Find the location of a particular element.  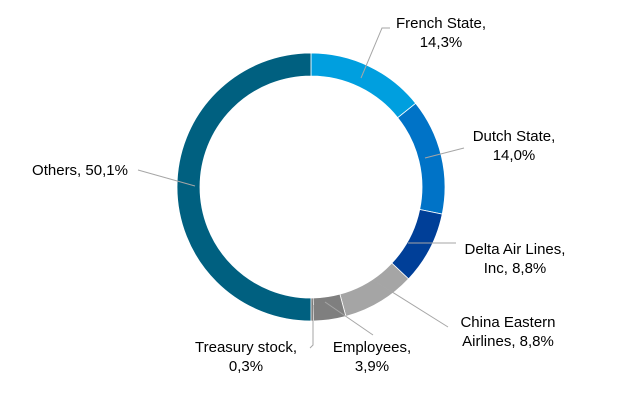

slice-employees is located at coordinates (329, 307).